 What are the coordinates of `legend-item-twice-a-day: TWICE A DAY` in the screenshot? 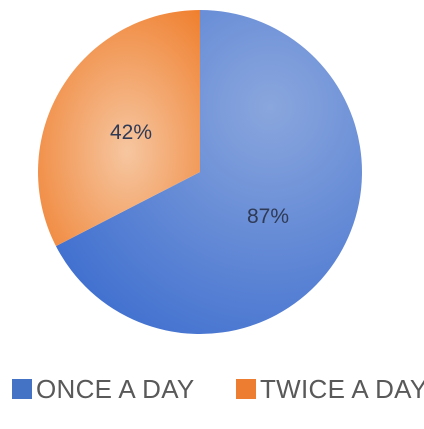 It's located at (330, 389).